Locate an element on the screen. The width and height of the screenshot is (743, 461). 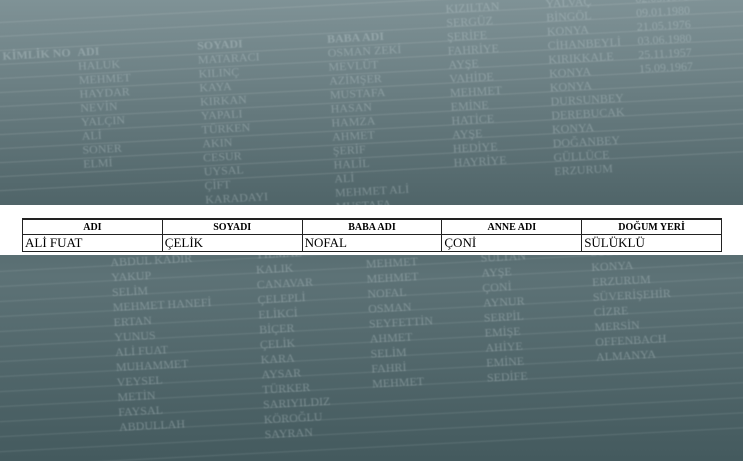
header-cell: DOĞUM YERİ is located at coordinates (651, 226).